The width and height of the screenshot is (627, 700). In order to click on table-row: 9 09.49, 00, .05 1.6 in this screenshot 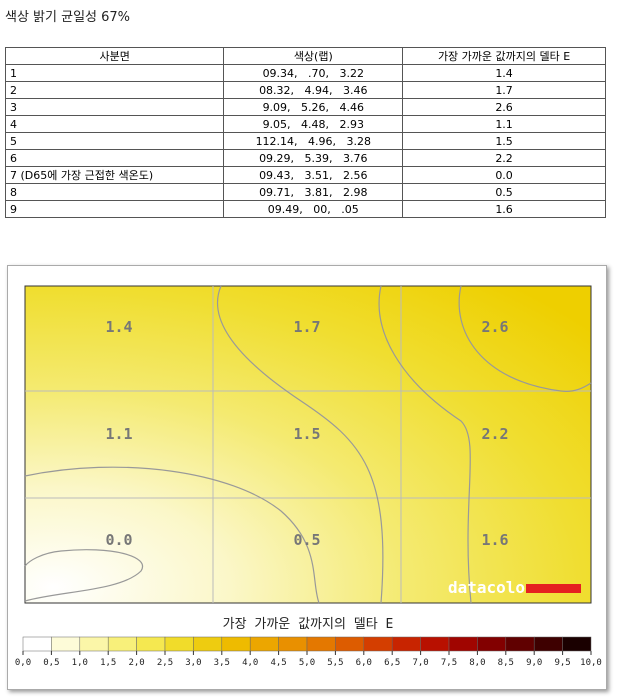, I will do `click(305, 209)`.